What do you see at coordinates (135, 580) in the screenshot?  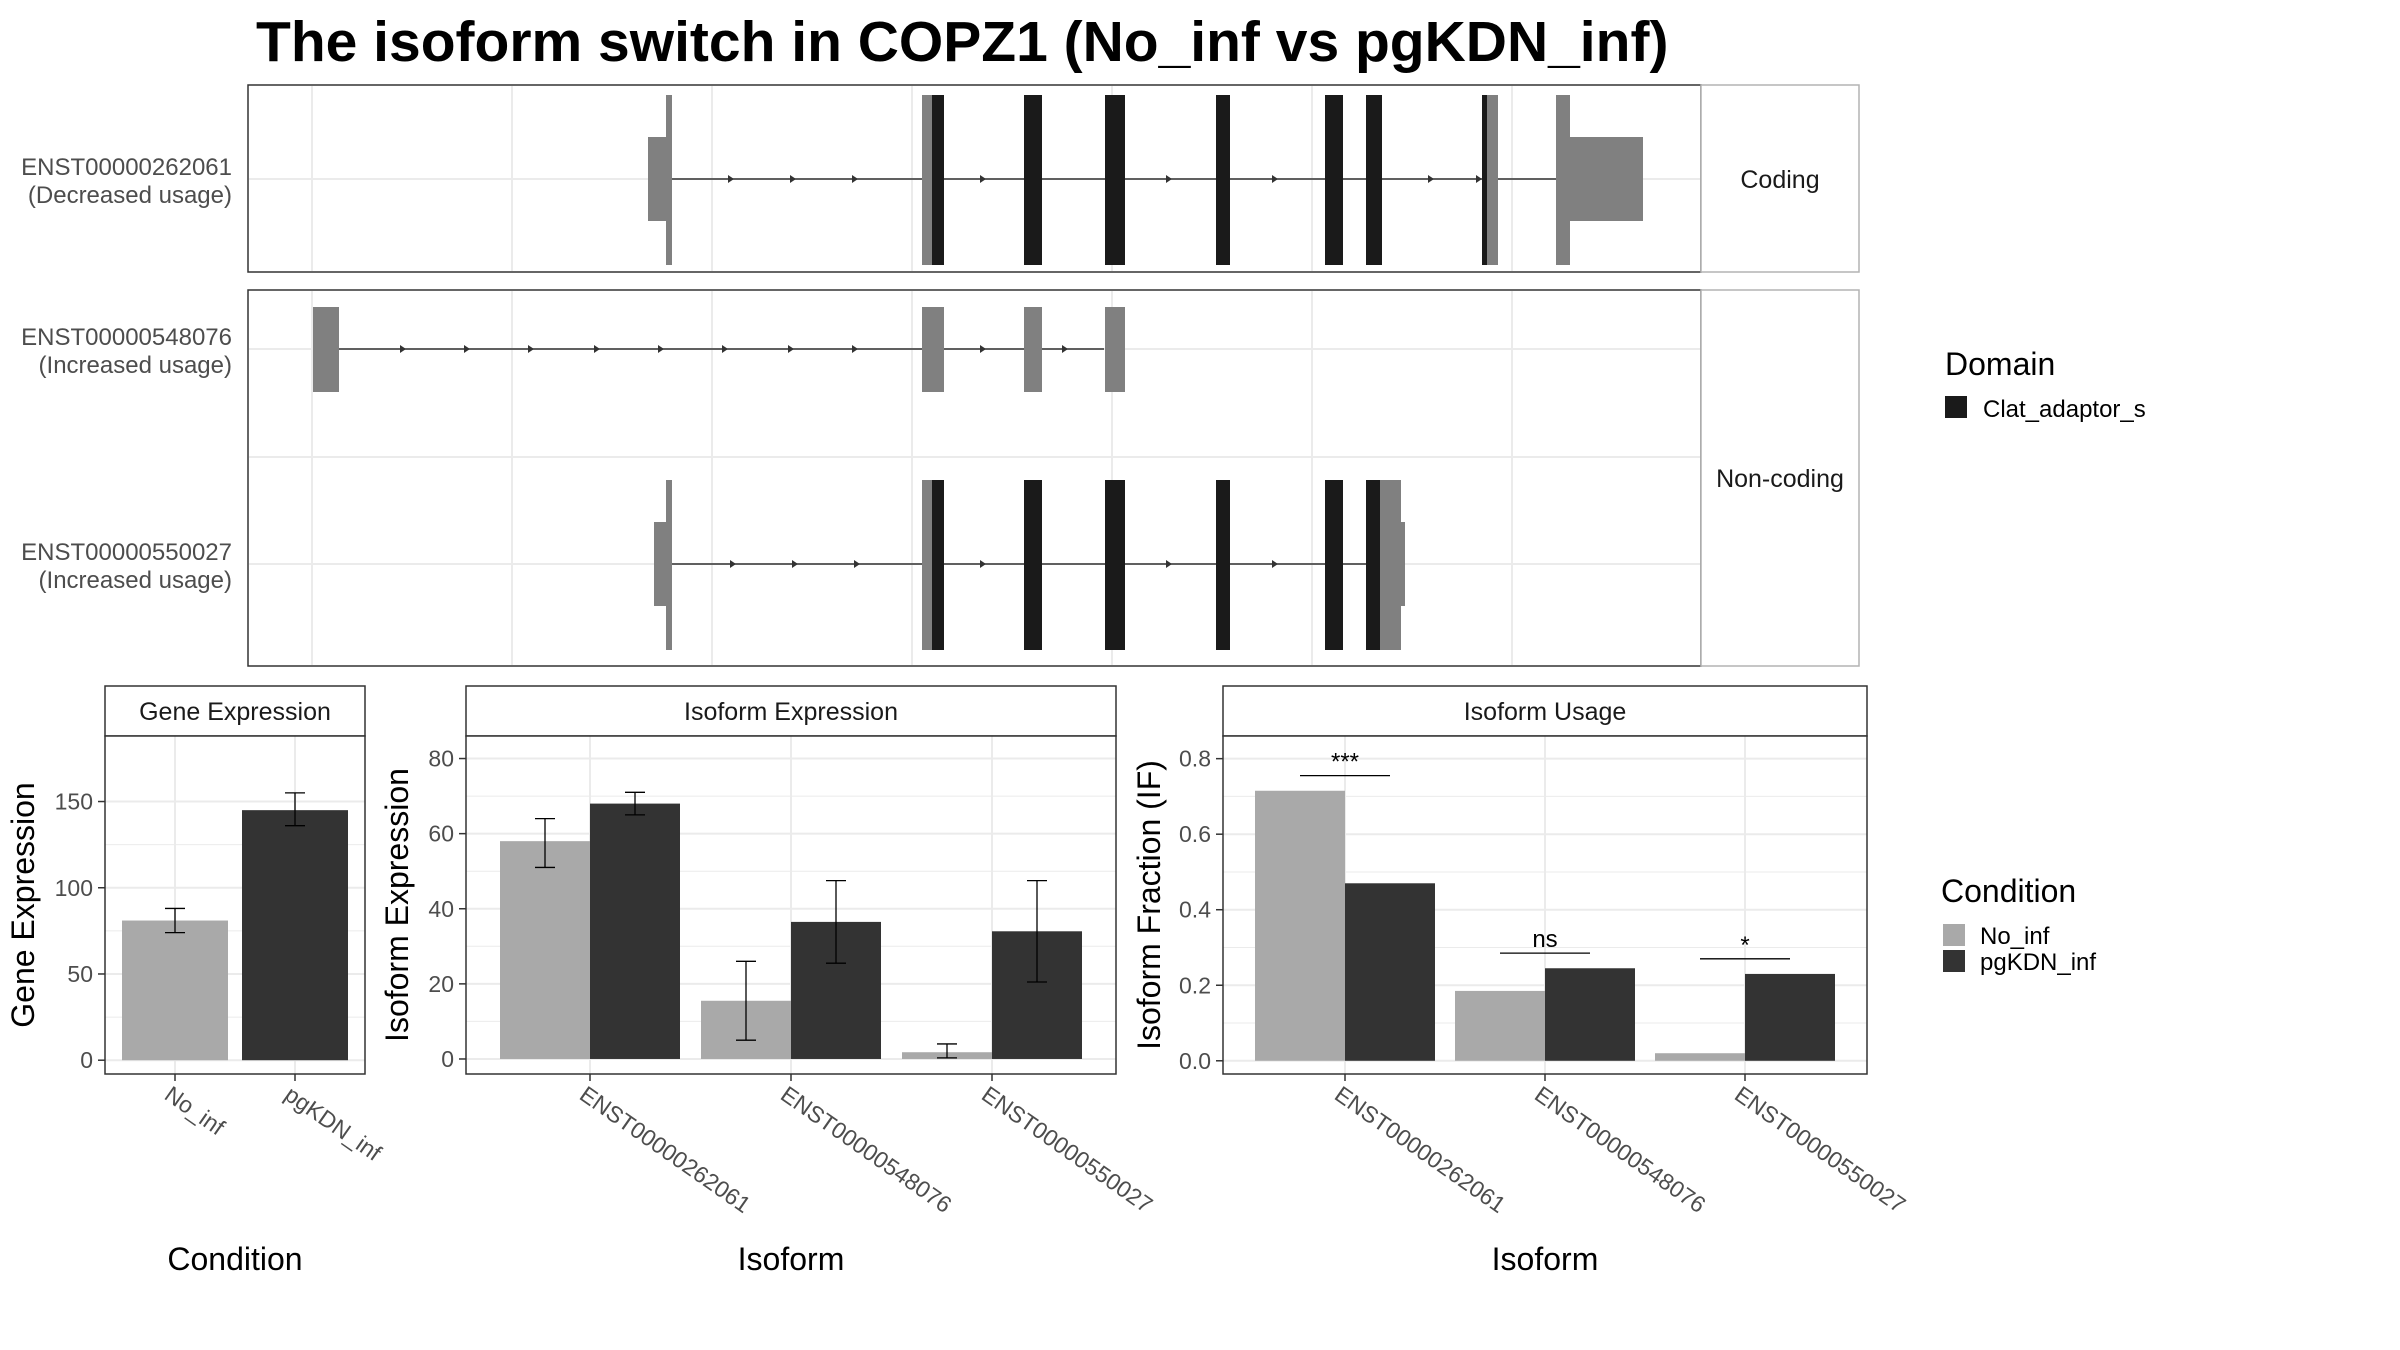 I see `transcript-usage-550027: (Increased usage)` at bounding box center [135, 580].